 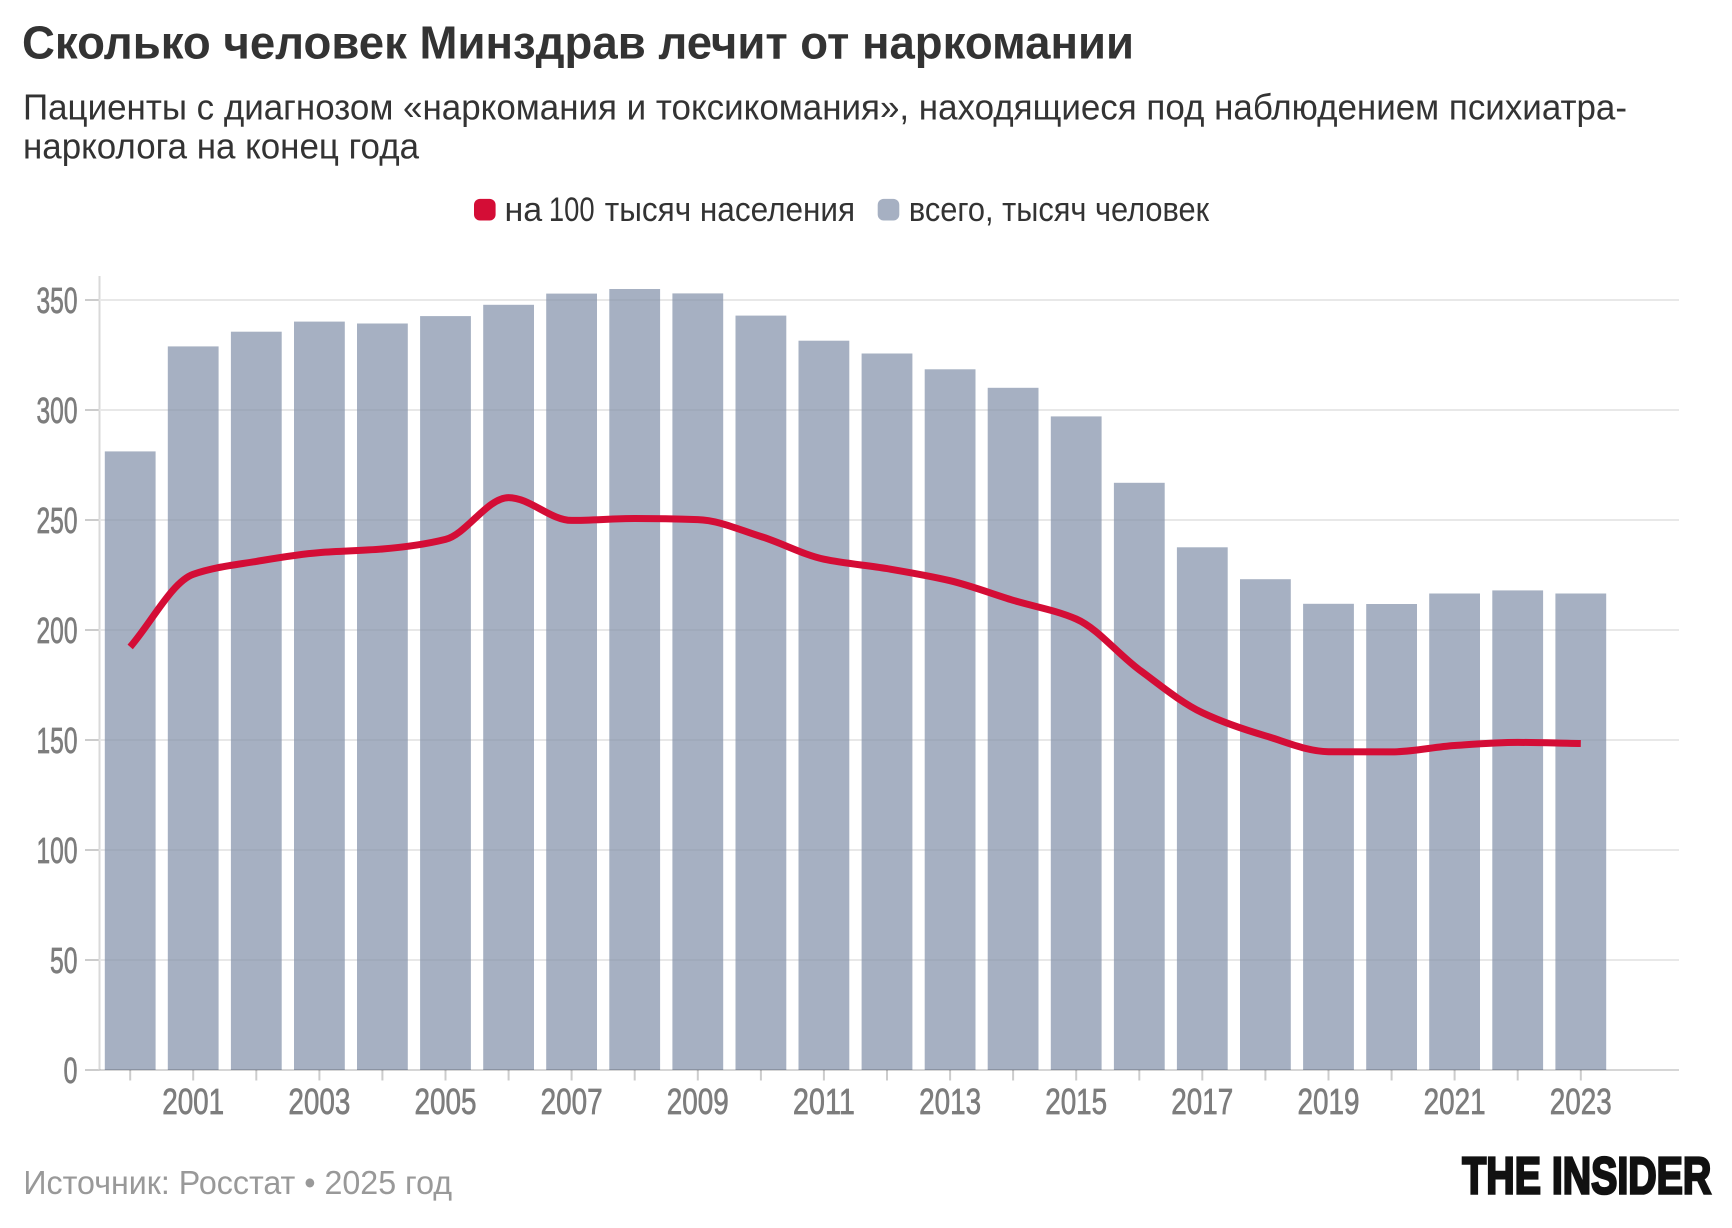 What do you see at coordinates (57, 520) in the screenshot?
I see `svg-text: 250` at bounding box center [57, 520].